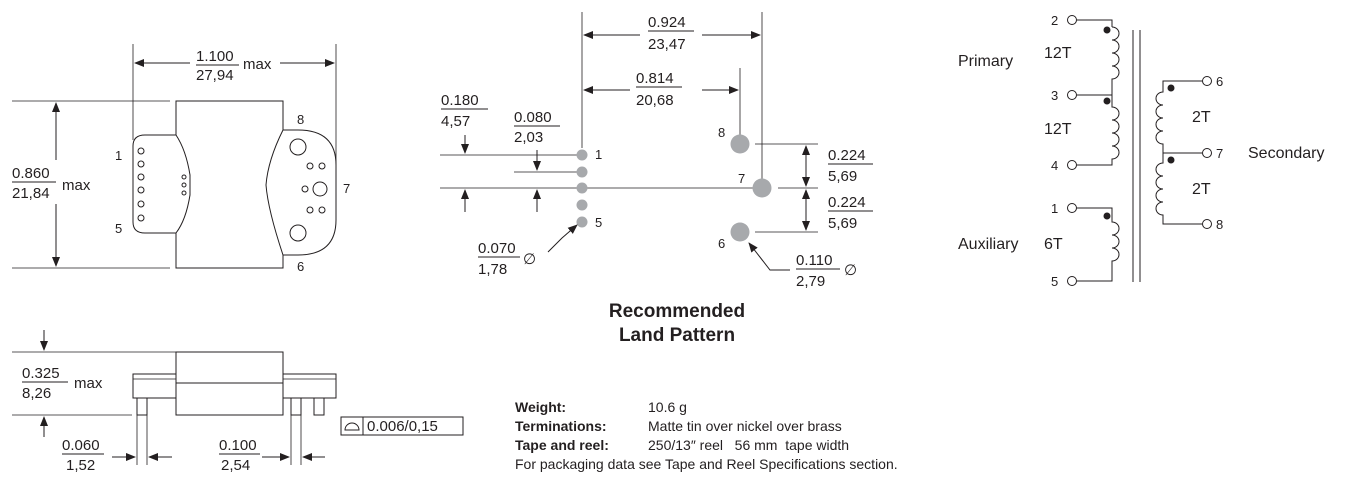 Image resolution: width=1354 pixels, height=489 pixels. What do you see at coordinates (460, 100) in the screenshot?
I see `land-left-in: 0.180` at bounding box center [460, 100].